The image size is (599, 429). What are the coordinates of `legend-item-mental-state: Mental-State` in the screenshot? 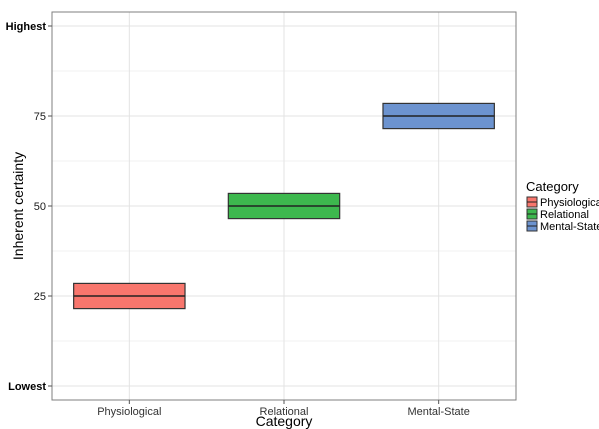 It's located at (562, 226).